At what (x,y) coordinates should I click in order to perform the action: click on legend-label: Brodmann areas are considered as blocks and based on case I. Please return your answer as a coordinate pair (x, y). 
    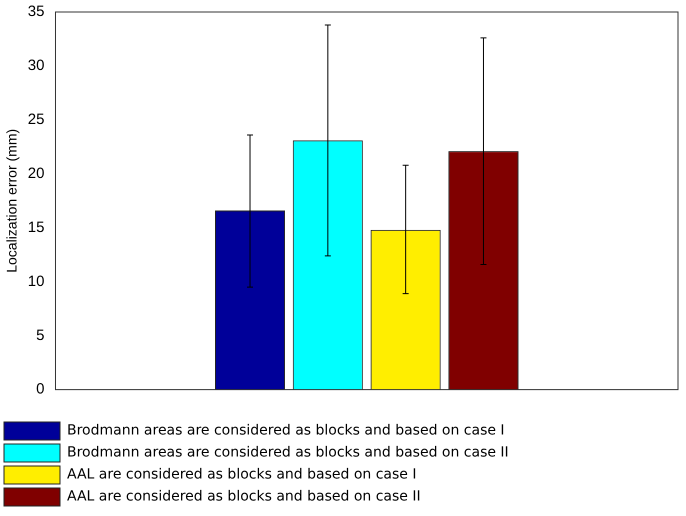
    Looking at the image, I should click on (286, 430).